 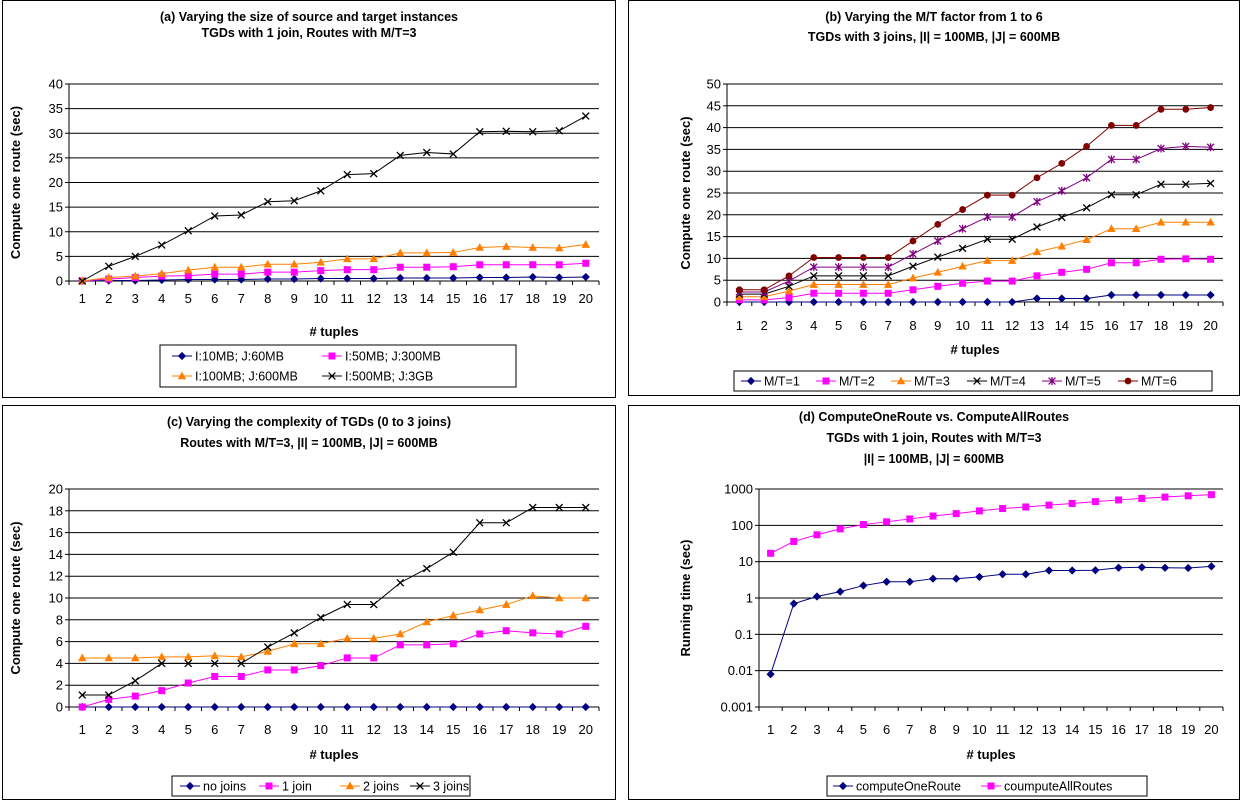 What do you see at coordinates (714, 171) in the screenshot?
I see `y-tick-label: 30` at bounding box center [714, 171].